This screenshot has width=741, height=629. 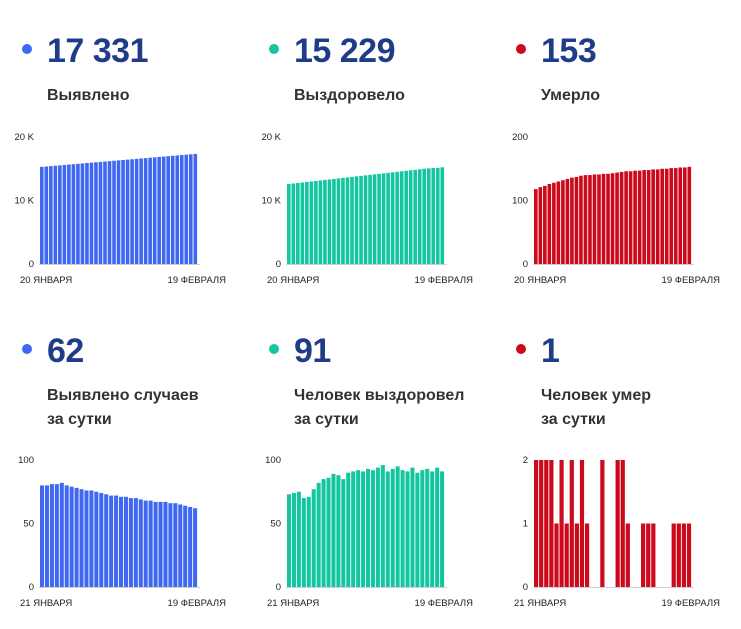 What do you see at coordinates (88, 95) in the screenshot?
I see `confirmed-label-line: Выявлено` at bounding box center [88, 95].